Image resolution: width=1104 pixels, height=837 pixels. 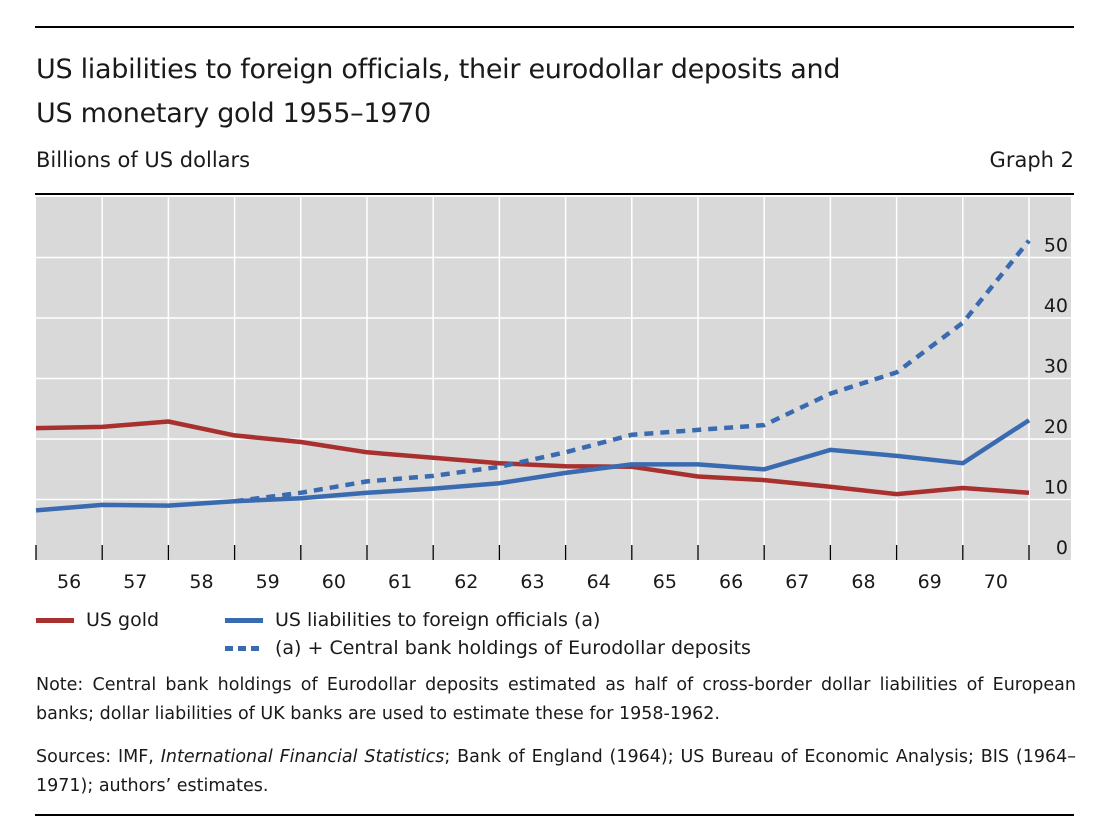 I want to click on x-tick-label: 64, so click(x=599, y=582).